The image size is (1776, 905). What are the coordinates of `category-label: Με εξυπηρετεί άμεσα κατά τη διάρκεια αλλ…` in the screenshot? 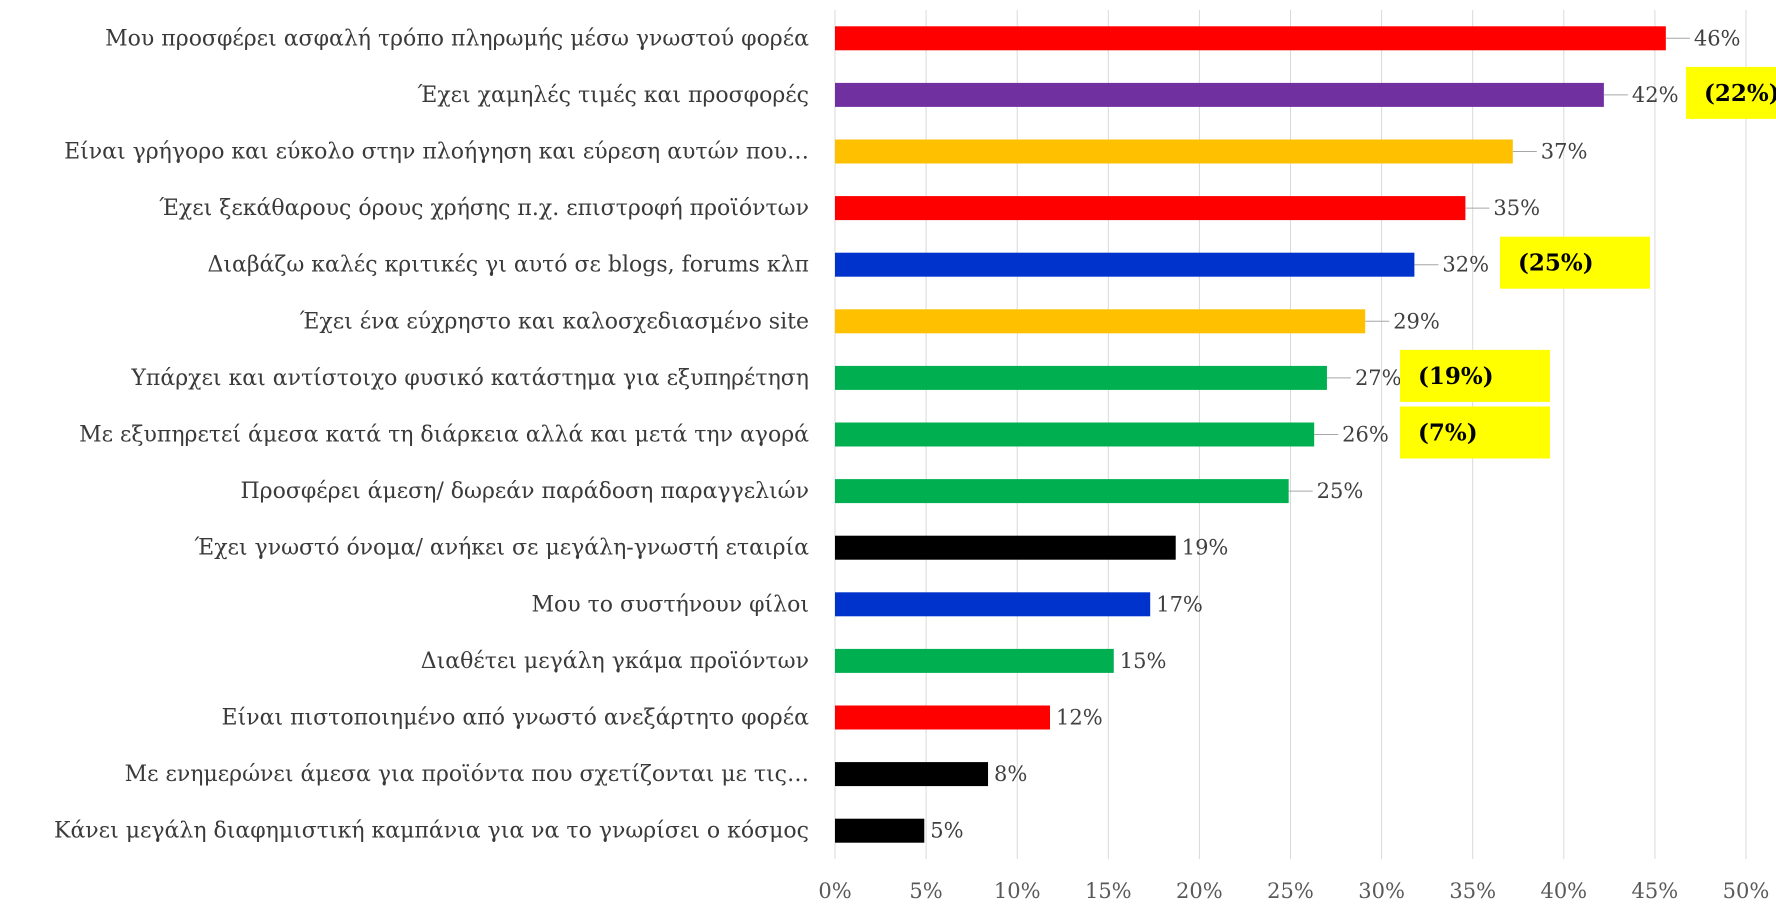 It's located at (444, 435).